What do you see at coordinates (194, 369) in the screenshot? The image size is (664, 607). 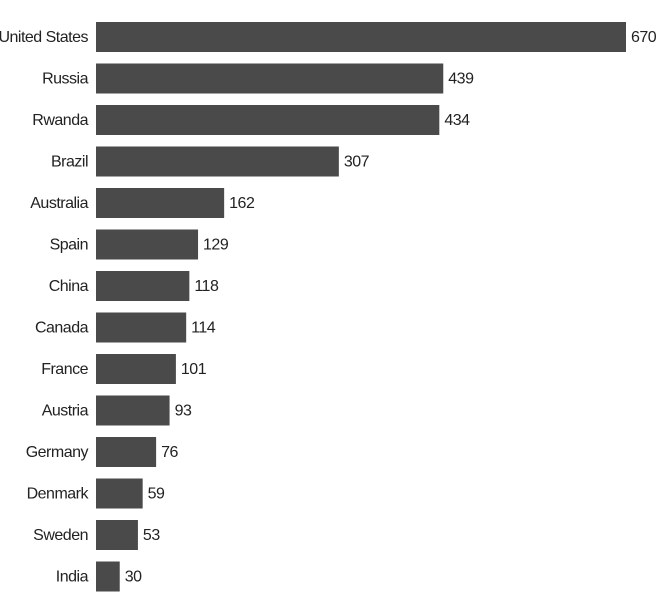 I see `value-label: 101` at bounding box center [194, 369].